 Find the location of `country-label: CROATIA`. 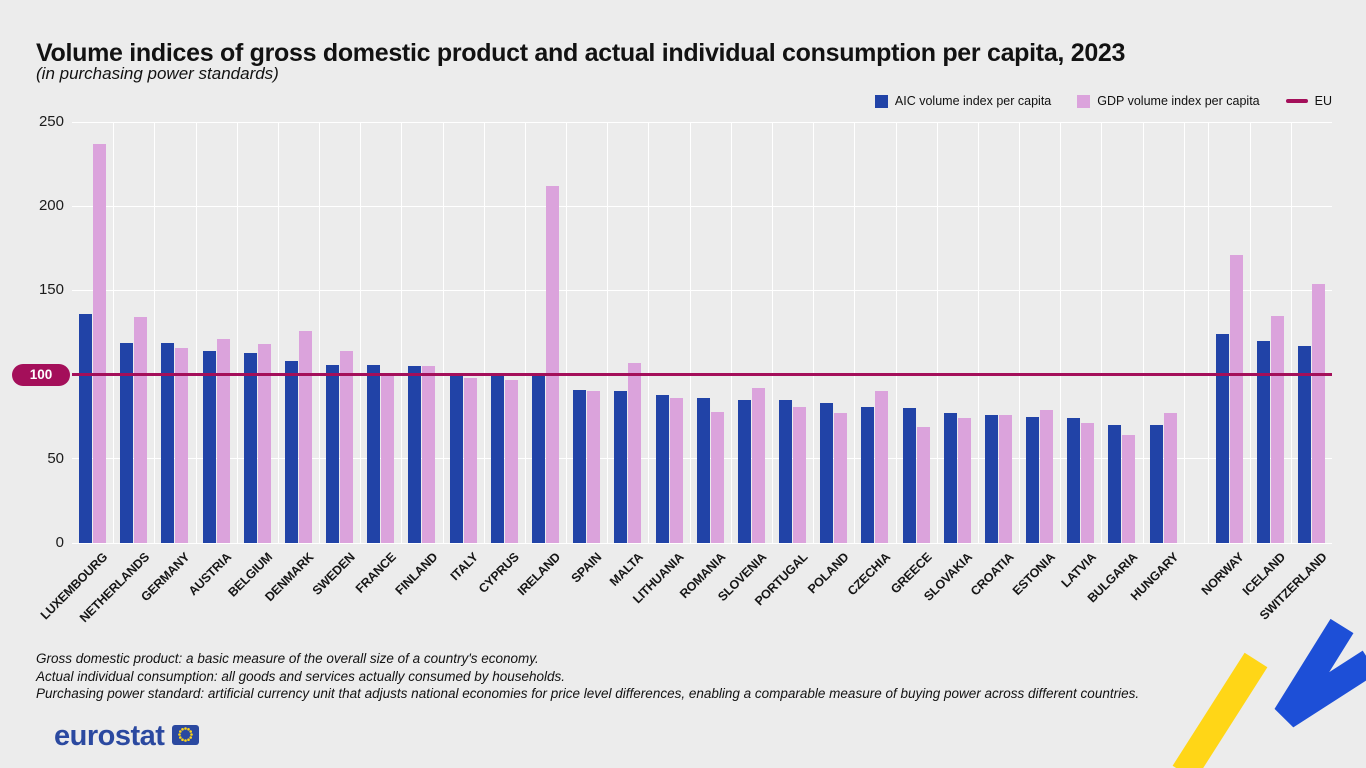

country-label: CROATIA is located at coordinates (992, 574).